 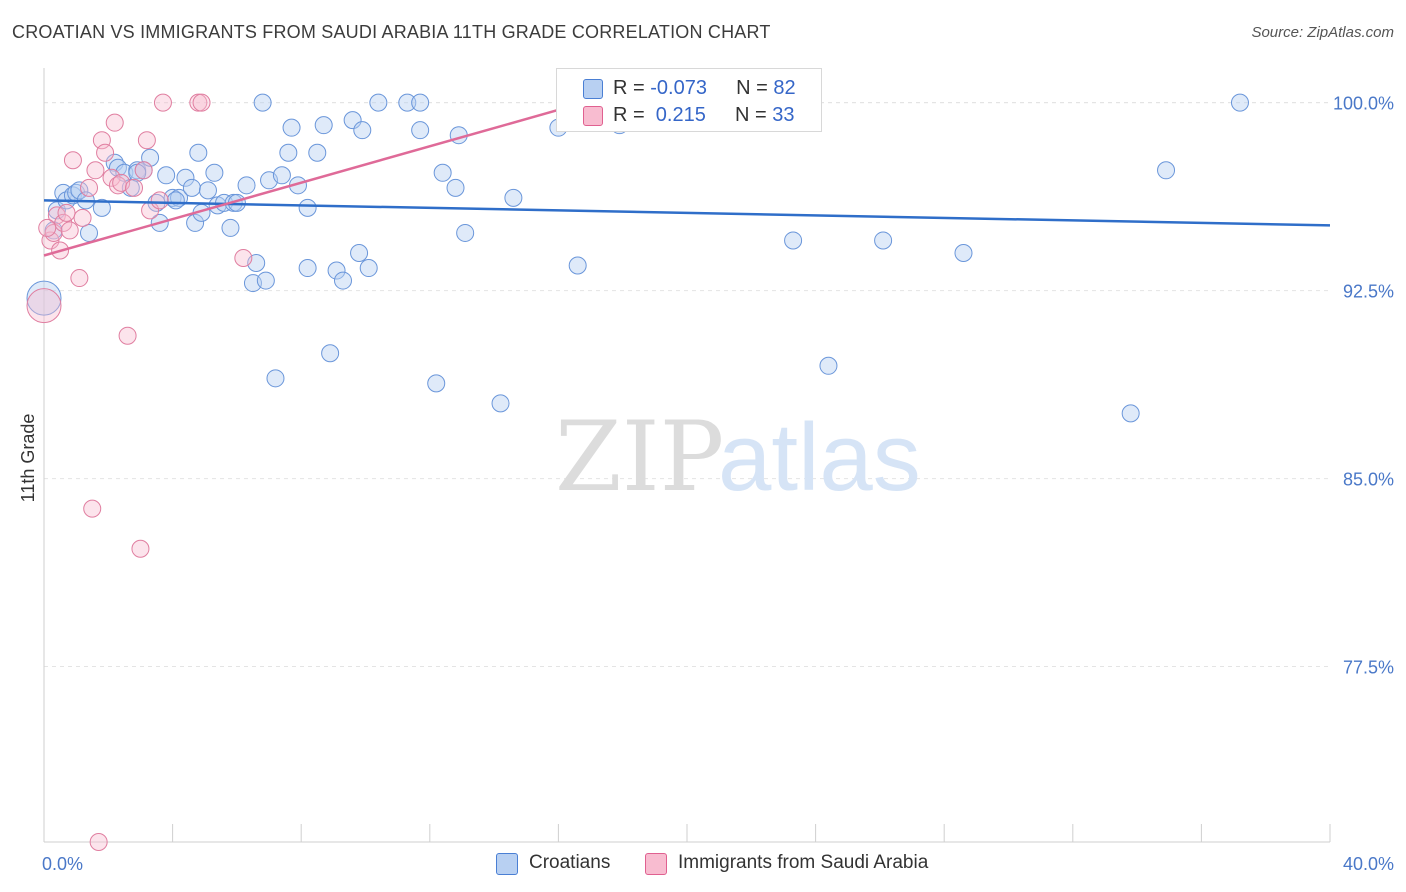 I want to click on n-label: N =, so click(x=755, y=88).